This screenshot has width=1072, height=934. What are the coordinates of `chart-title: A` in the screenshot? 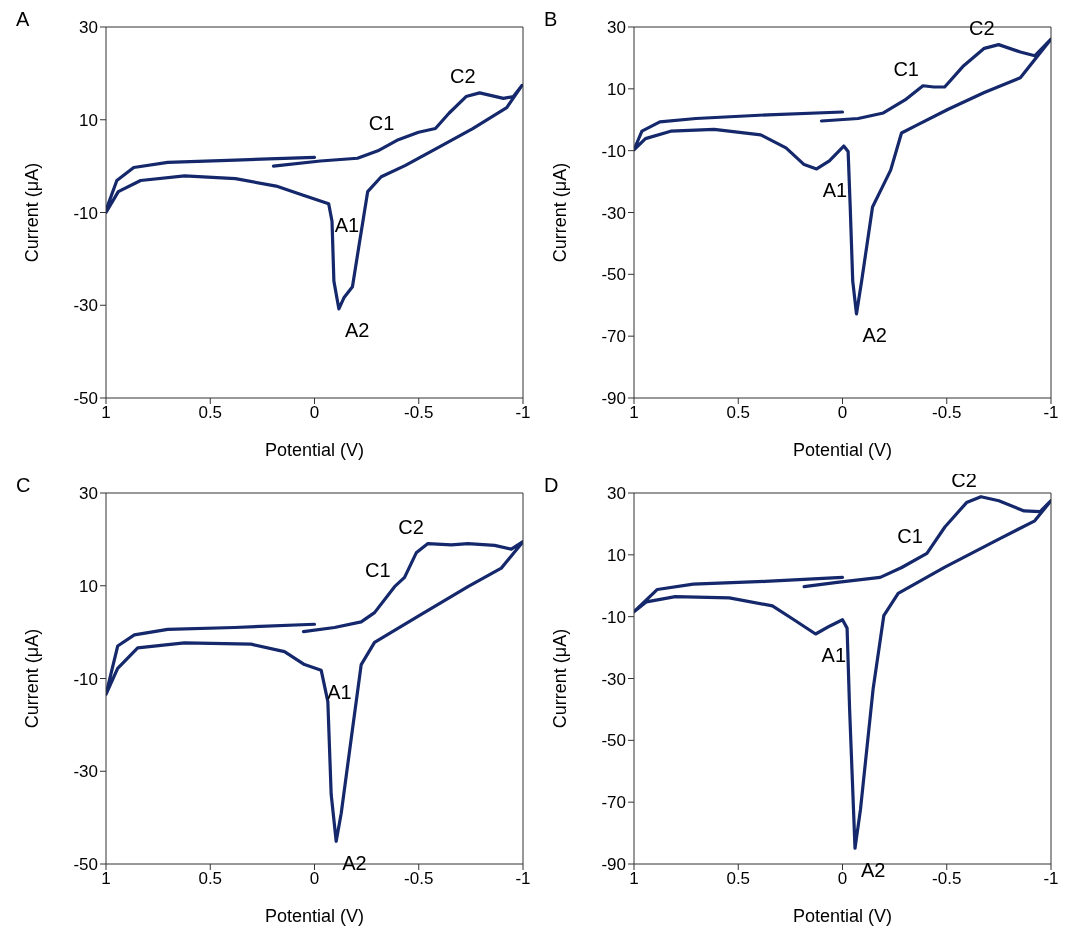 It's located at (23, 19).